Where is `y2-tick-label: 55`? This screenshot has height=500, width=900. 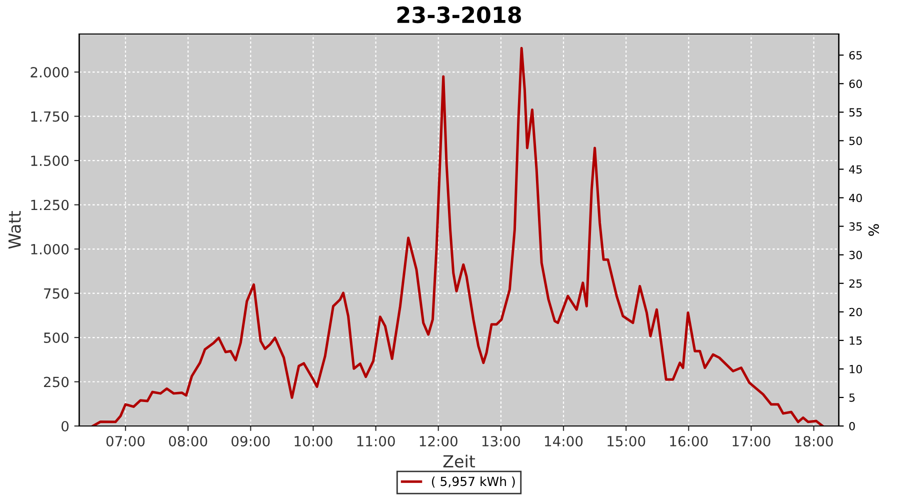
y2-tick-label: 55 is located at coordinates (855, 112).